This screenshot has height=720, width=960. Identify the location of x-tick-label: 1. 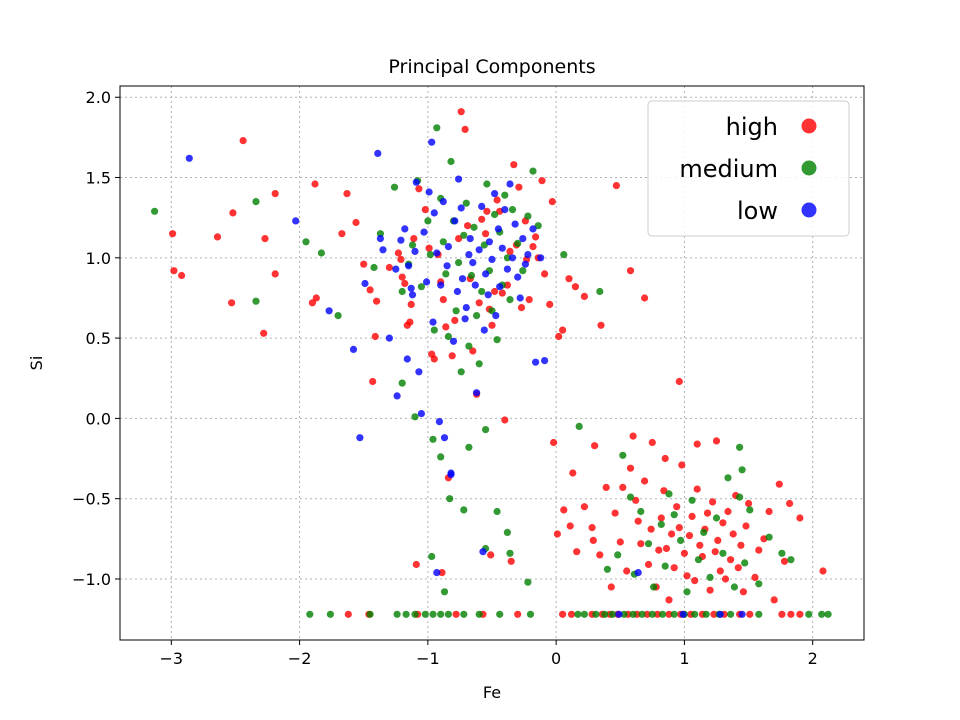
(684, 658).